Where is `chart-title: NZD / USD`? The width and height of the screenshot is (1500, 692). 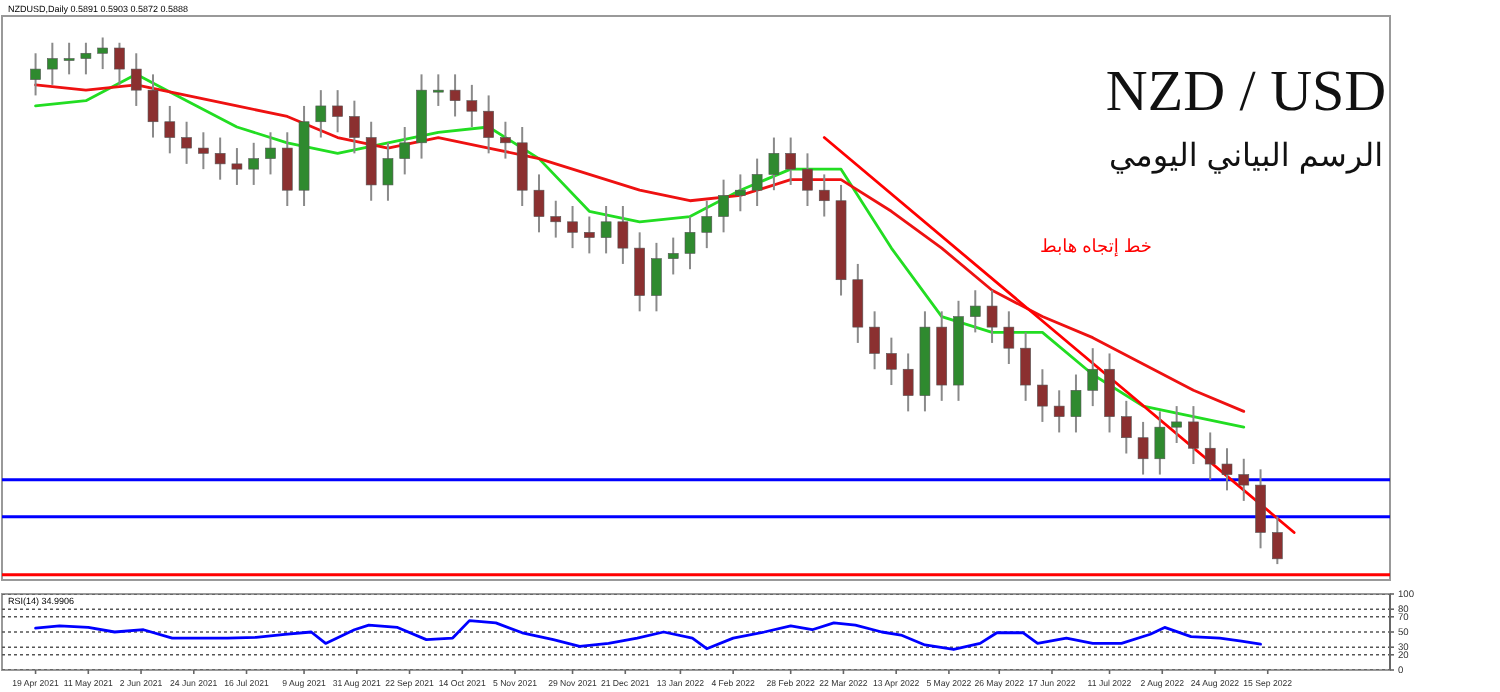
chart-title: NZD / USD is located at coordinates (1246, 92).